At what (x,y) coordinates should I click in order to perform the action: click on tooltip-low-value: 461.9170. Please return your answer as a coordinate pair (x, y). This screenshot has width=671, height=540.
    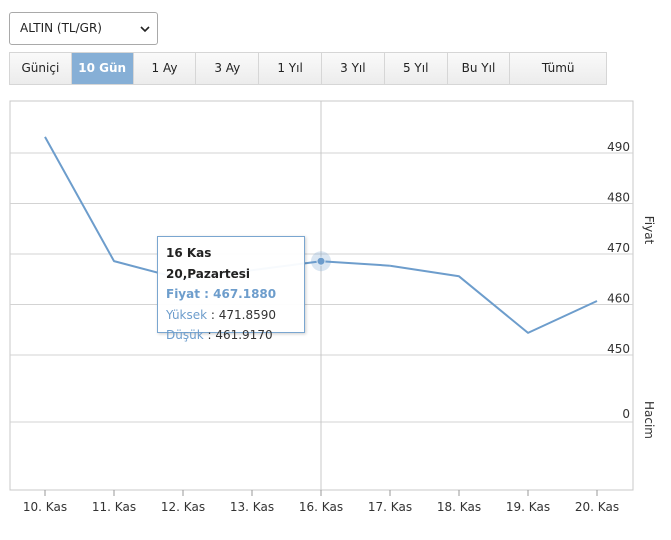
    Looking at the image, I should click on (243, 335).